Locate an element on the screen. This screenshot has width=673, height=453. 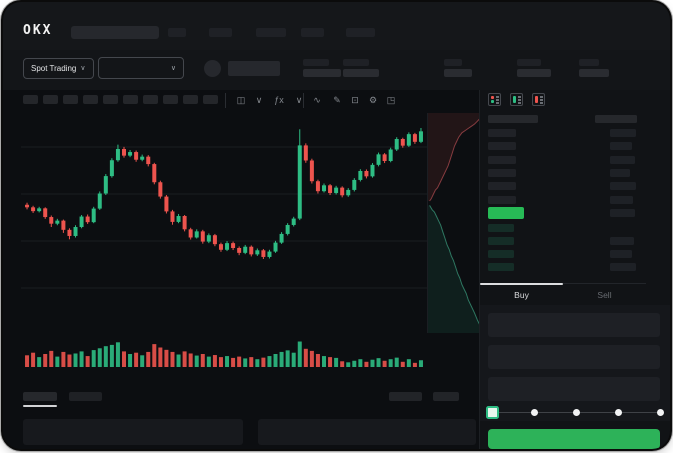
slider-handle is located at coordinates (492, 412).